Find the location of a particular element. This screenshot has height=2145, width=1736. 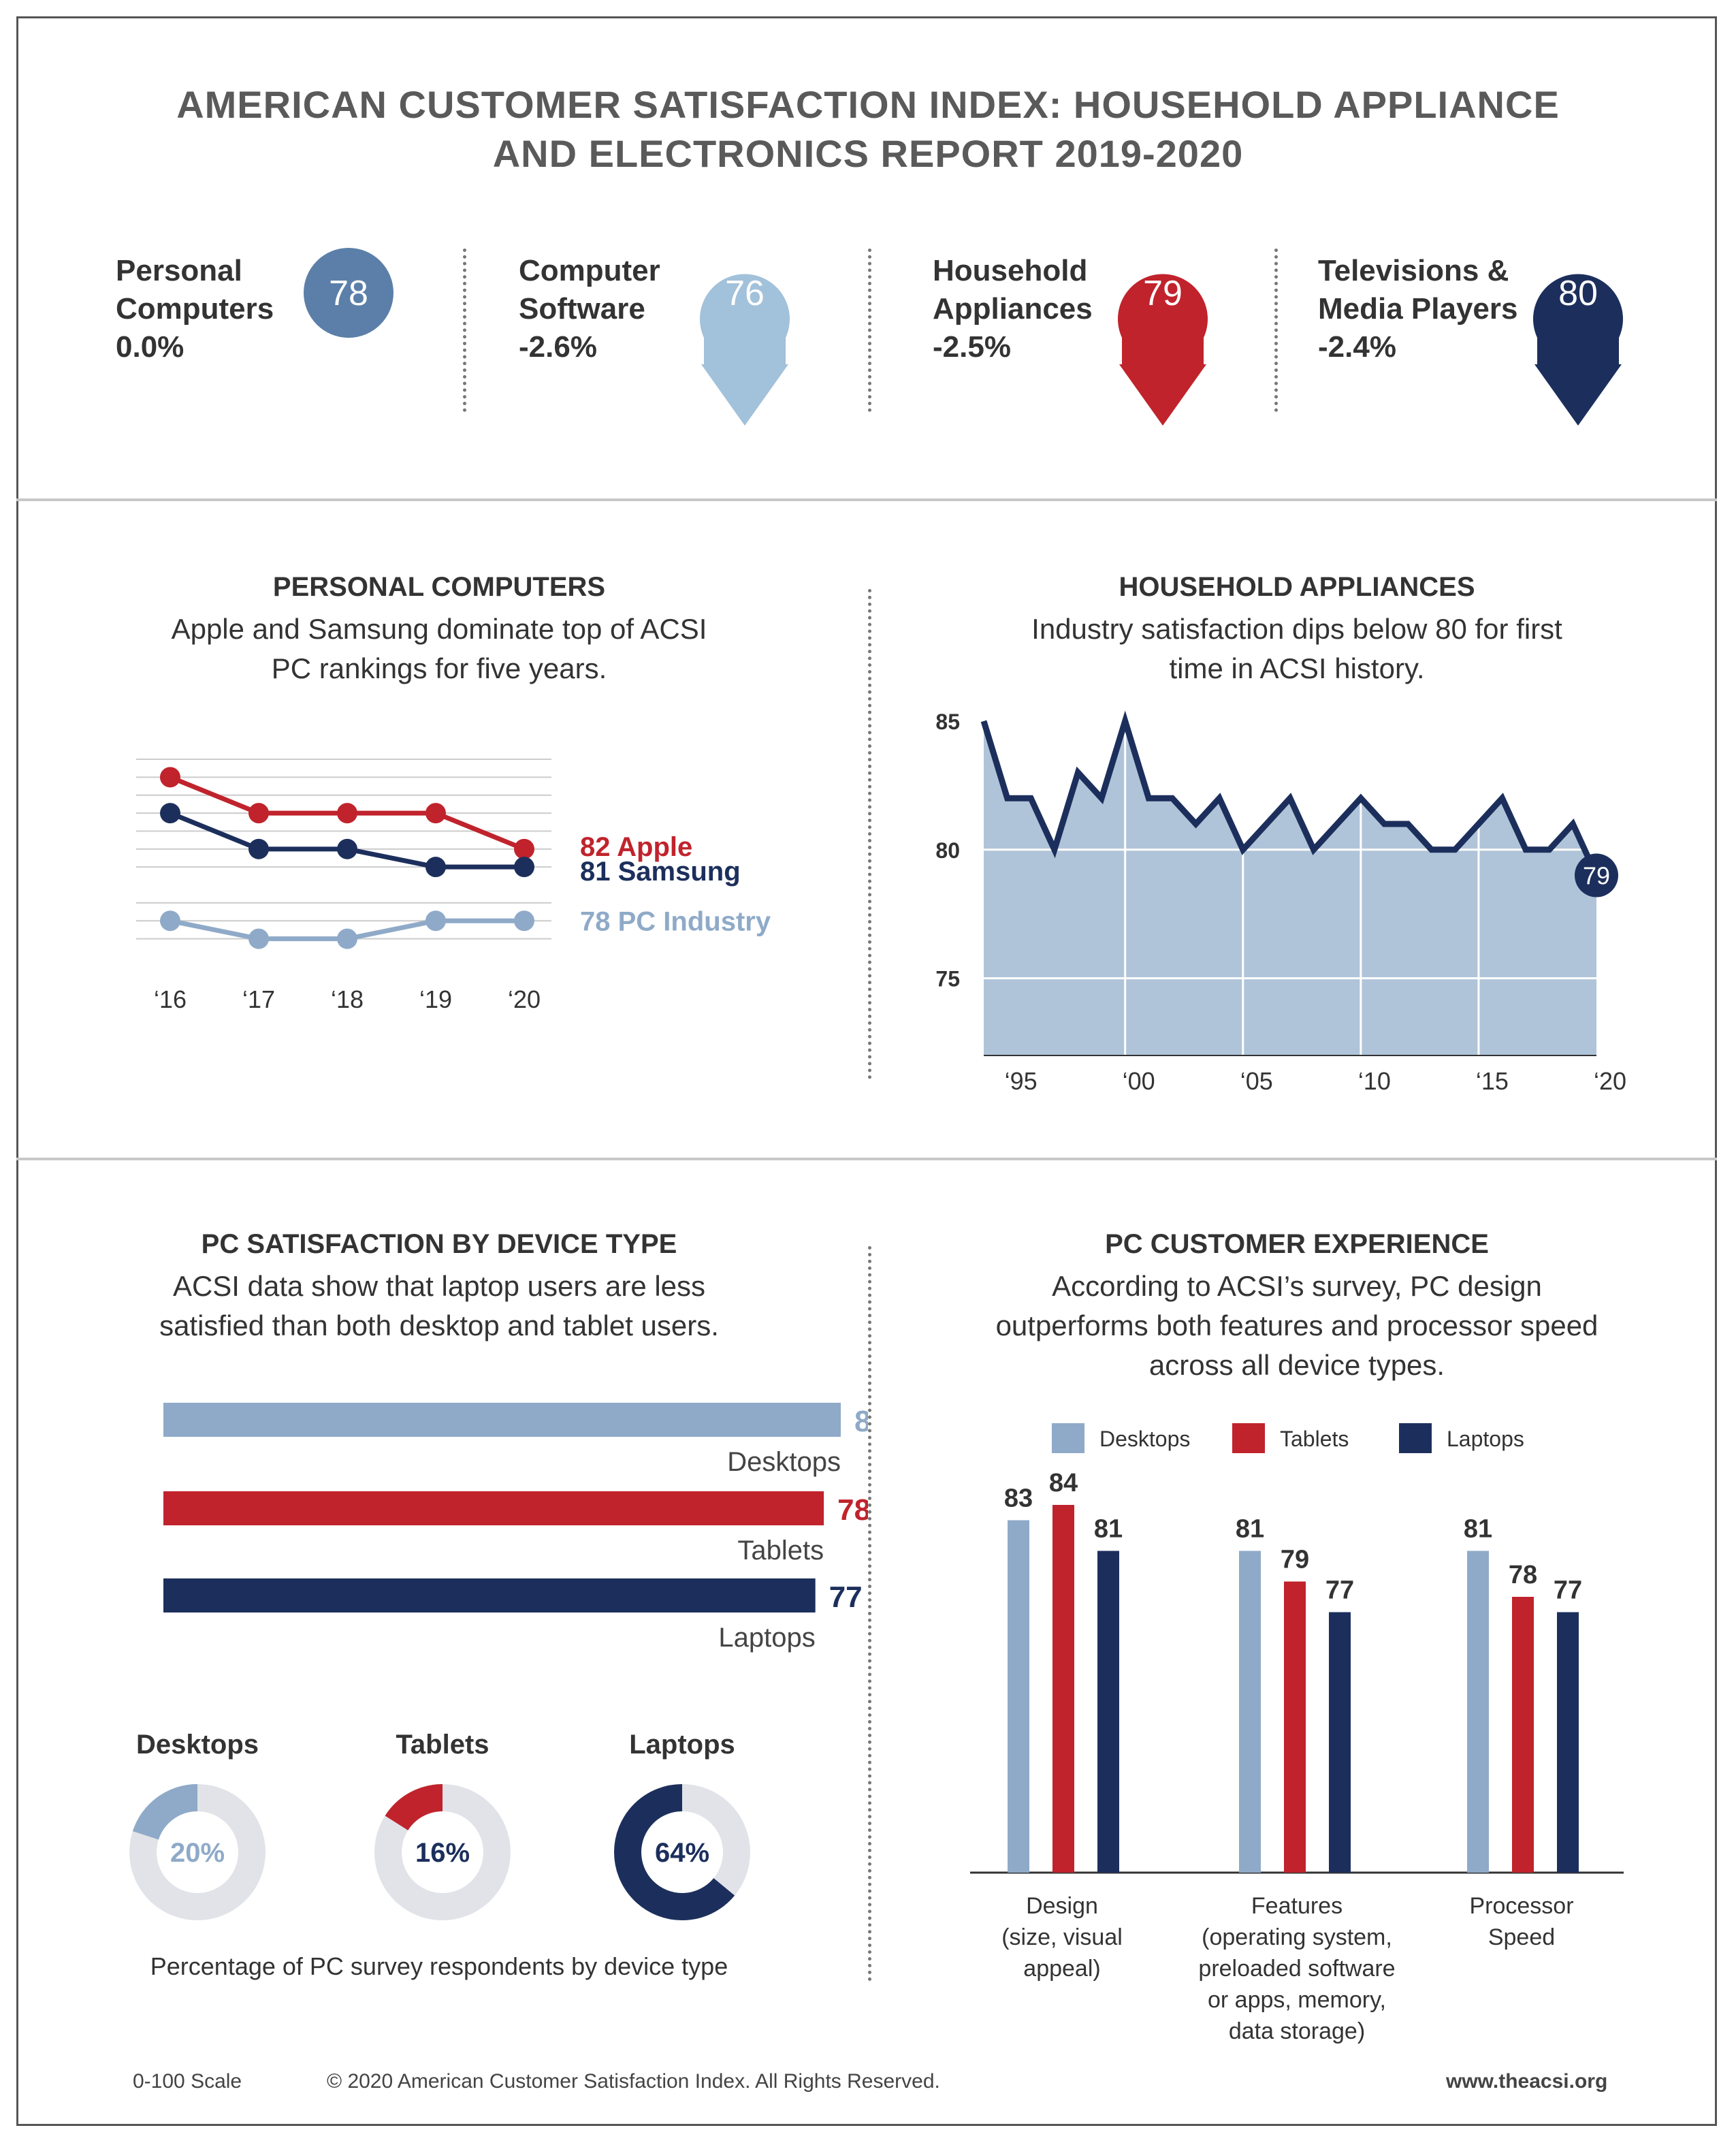

donut-value: 64% is located at coordinates (682, 1853).